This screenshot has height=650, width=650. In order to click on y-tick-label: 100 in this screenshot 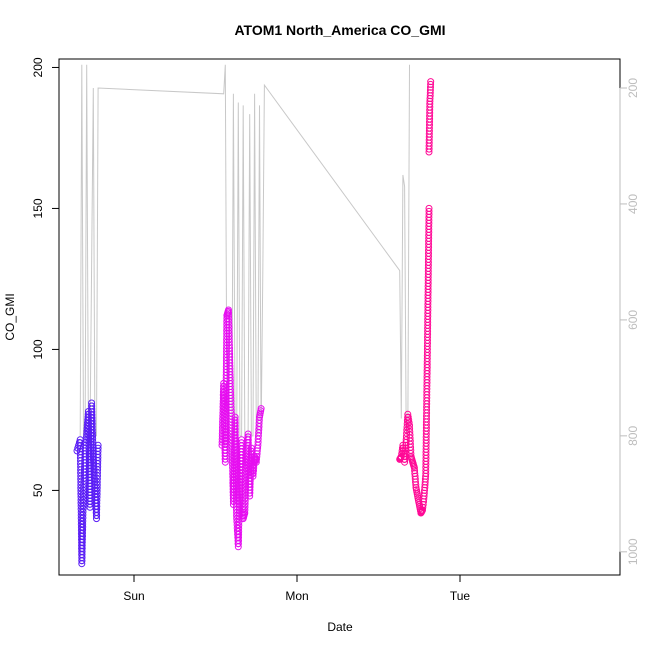, I will do `click(38, 349)`.